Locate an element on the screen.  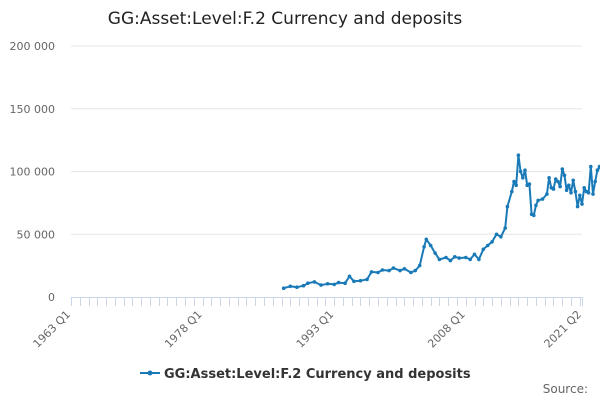
legend-label: GG:Asset:Level:F.2 Currency and deposits is located at coordinates (317, 374).